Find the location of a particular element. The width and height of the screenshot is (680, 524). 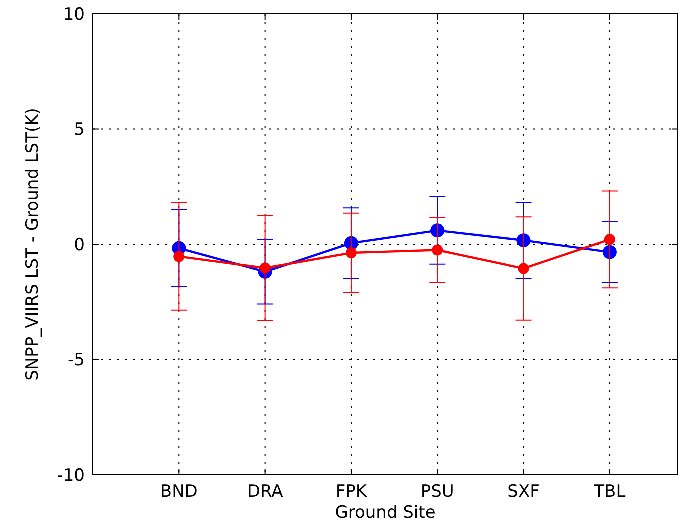

y-tick-label: -5 is located at coordinates (76, 360).